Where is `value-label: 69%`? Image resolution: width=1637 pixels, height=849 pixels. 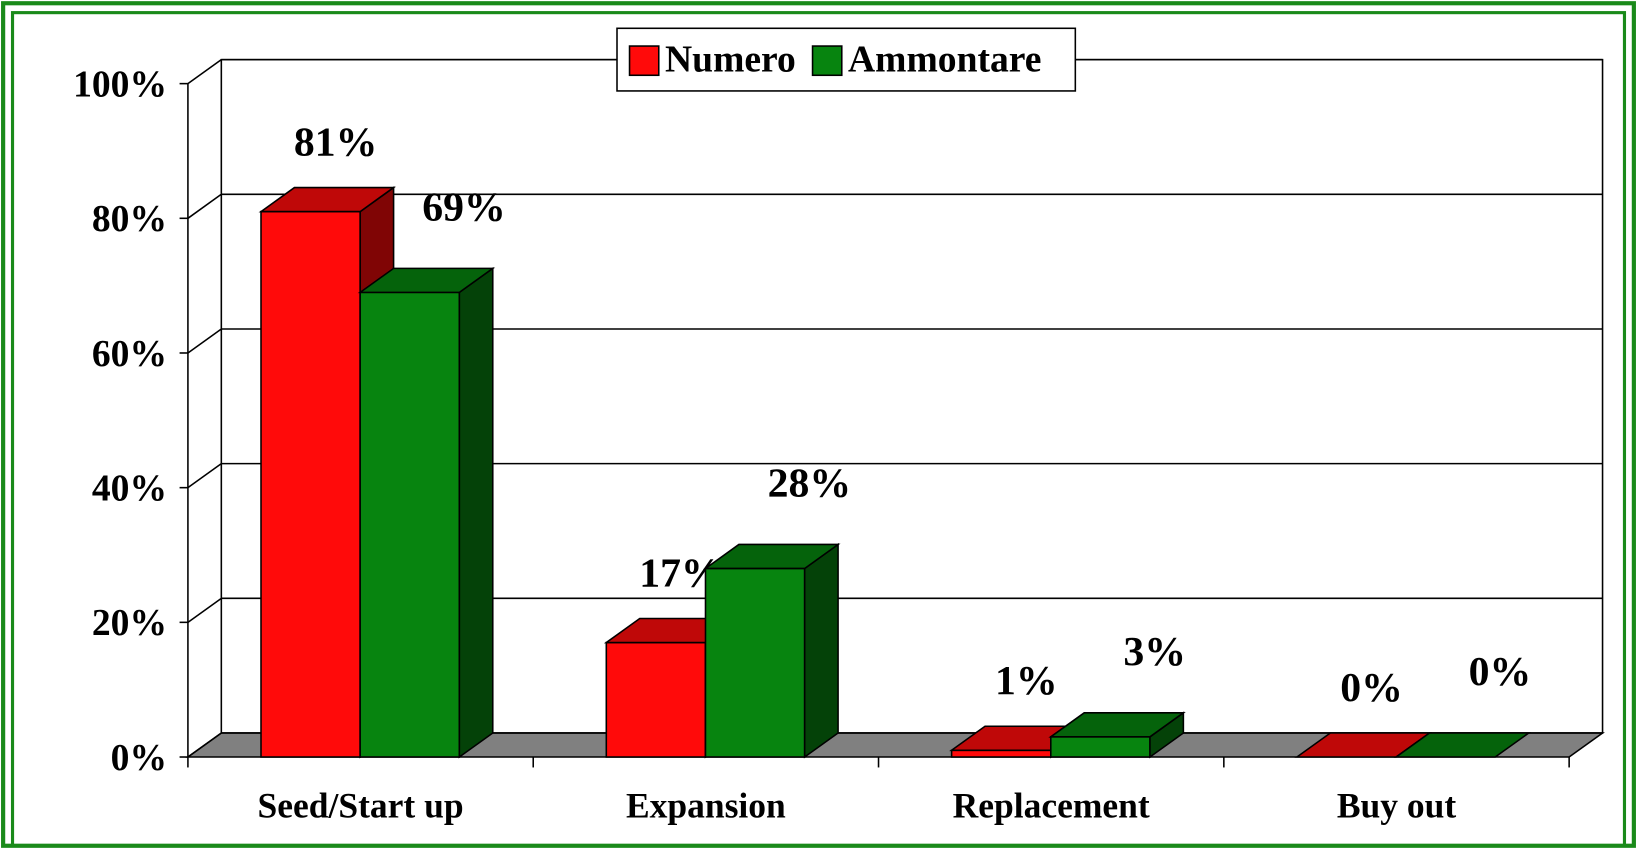 value-label: 69% is located at coordinates (463, 208).